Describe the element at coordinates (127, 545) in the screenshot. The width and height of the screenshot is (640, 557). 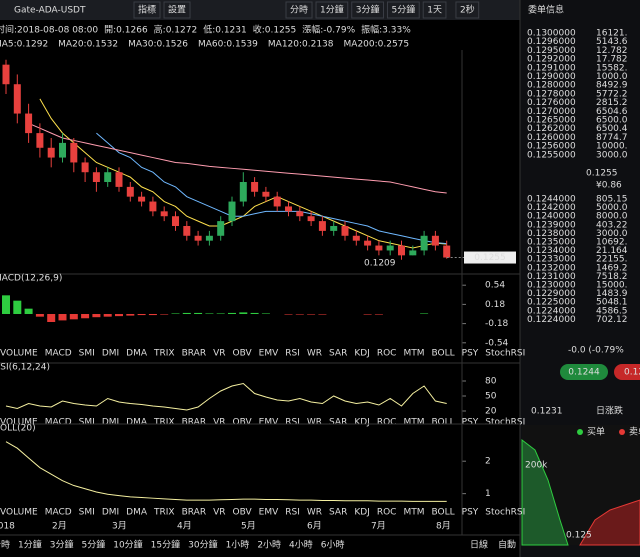
I see `interval-tab: 10分鐘` at that location.